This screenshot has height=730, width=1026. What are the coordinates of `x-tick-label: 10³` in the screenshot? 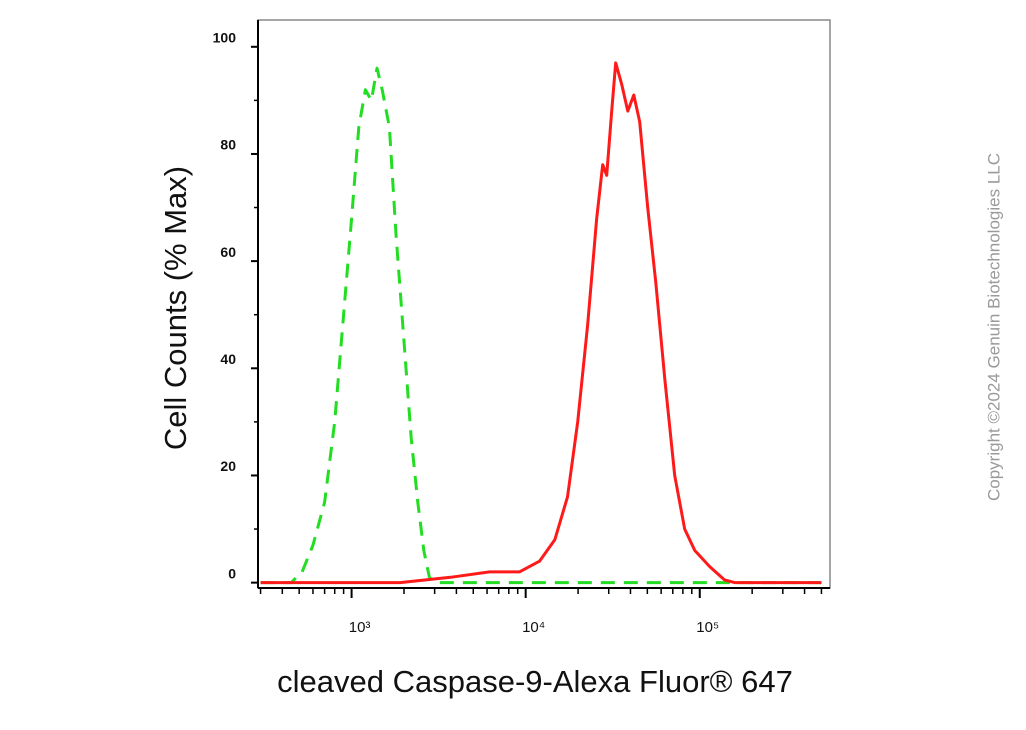 It's located at (360, 627).